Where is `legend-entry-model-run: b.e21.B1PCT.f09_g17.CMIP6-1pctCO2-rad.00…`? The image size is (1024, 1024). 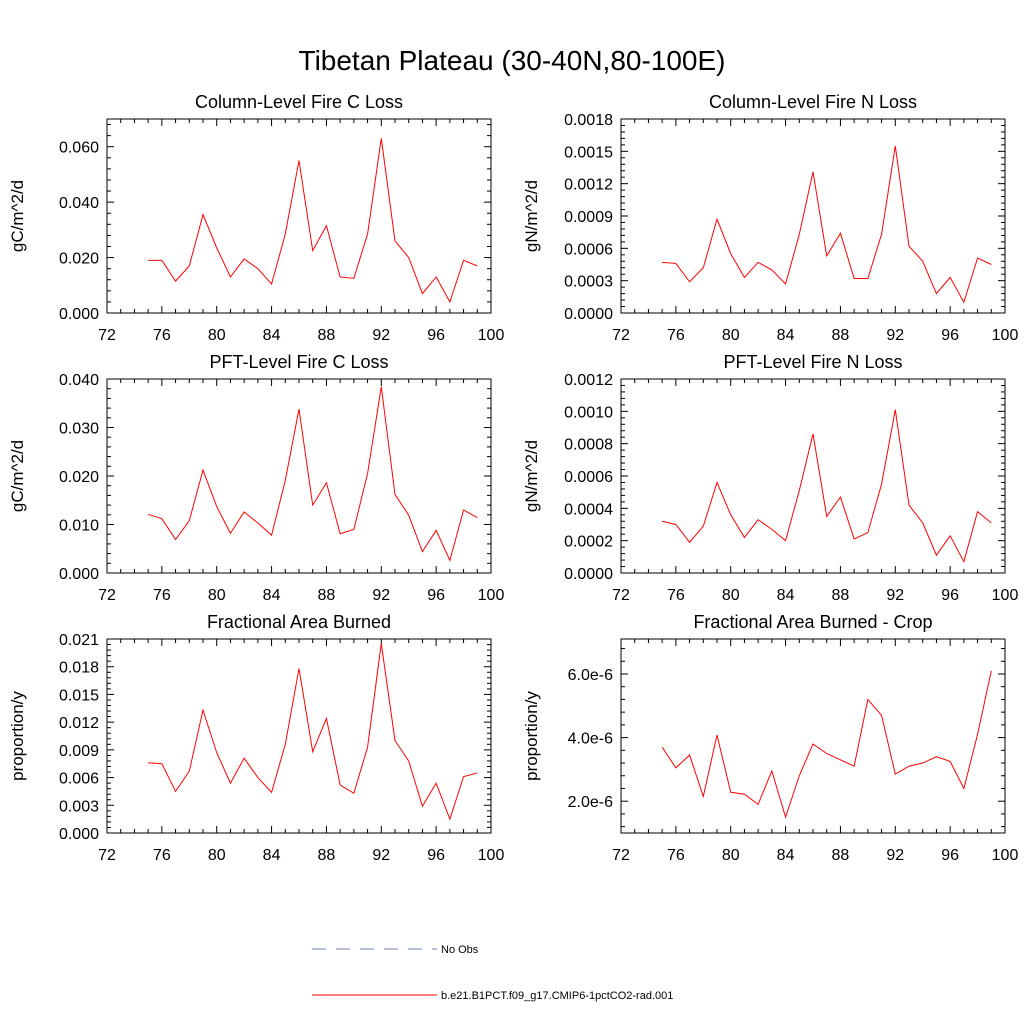 legend-entry-model-run: b.e21.B1PCT.f09_g17.CMIP6-1pctCO2-rad.00… is located at coordinates (492, 996).